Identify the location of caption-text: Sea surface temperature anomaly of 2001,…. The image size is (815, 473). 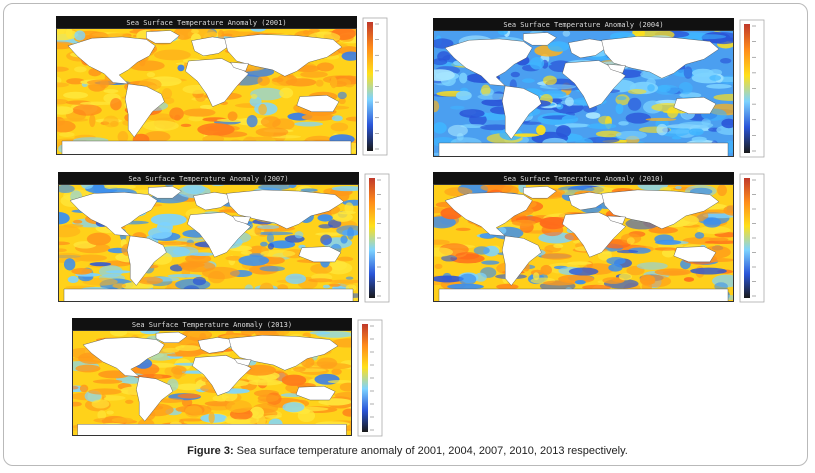
(430, 451).